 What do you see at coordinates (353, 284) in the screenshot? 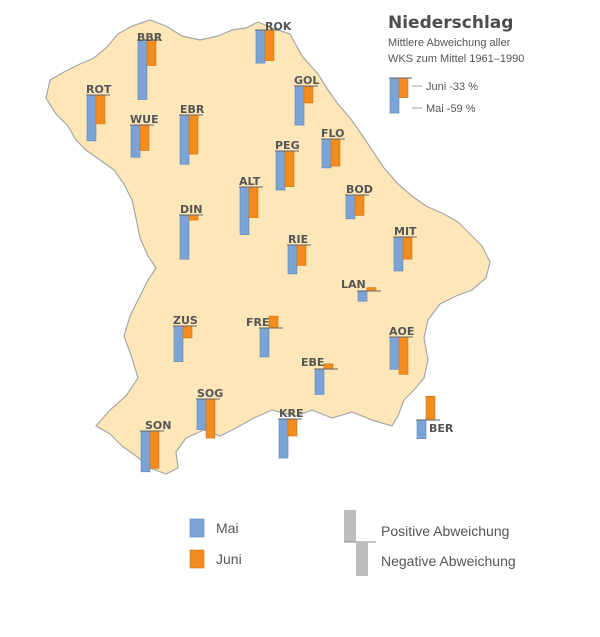
I see `station-label: LAN` at bounding box center [353, 284].